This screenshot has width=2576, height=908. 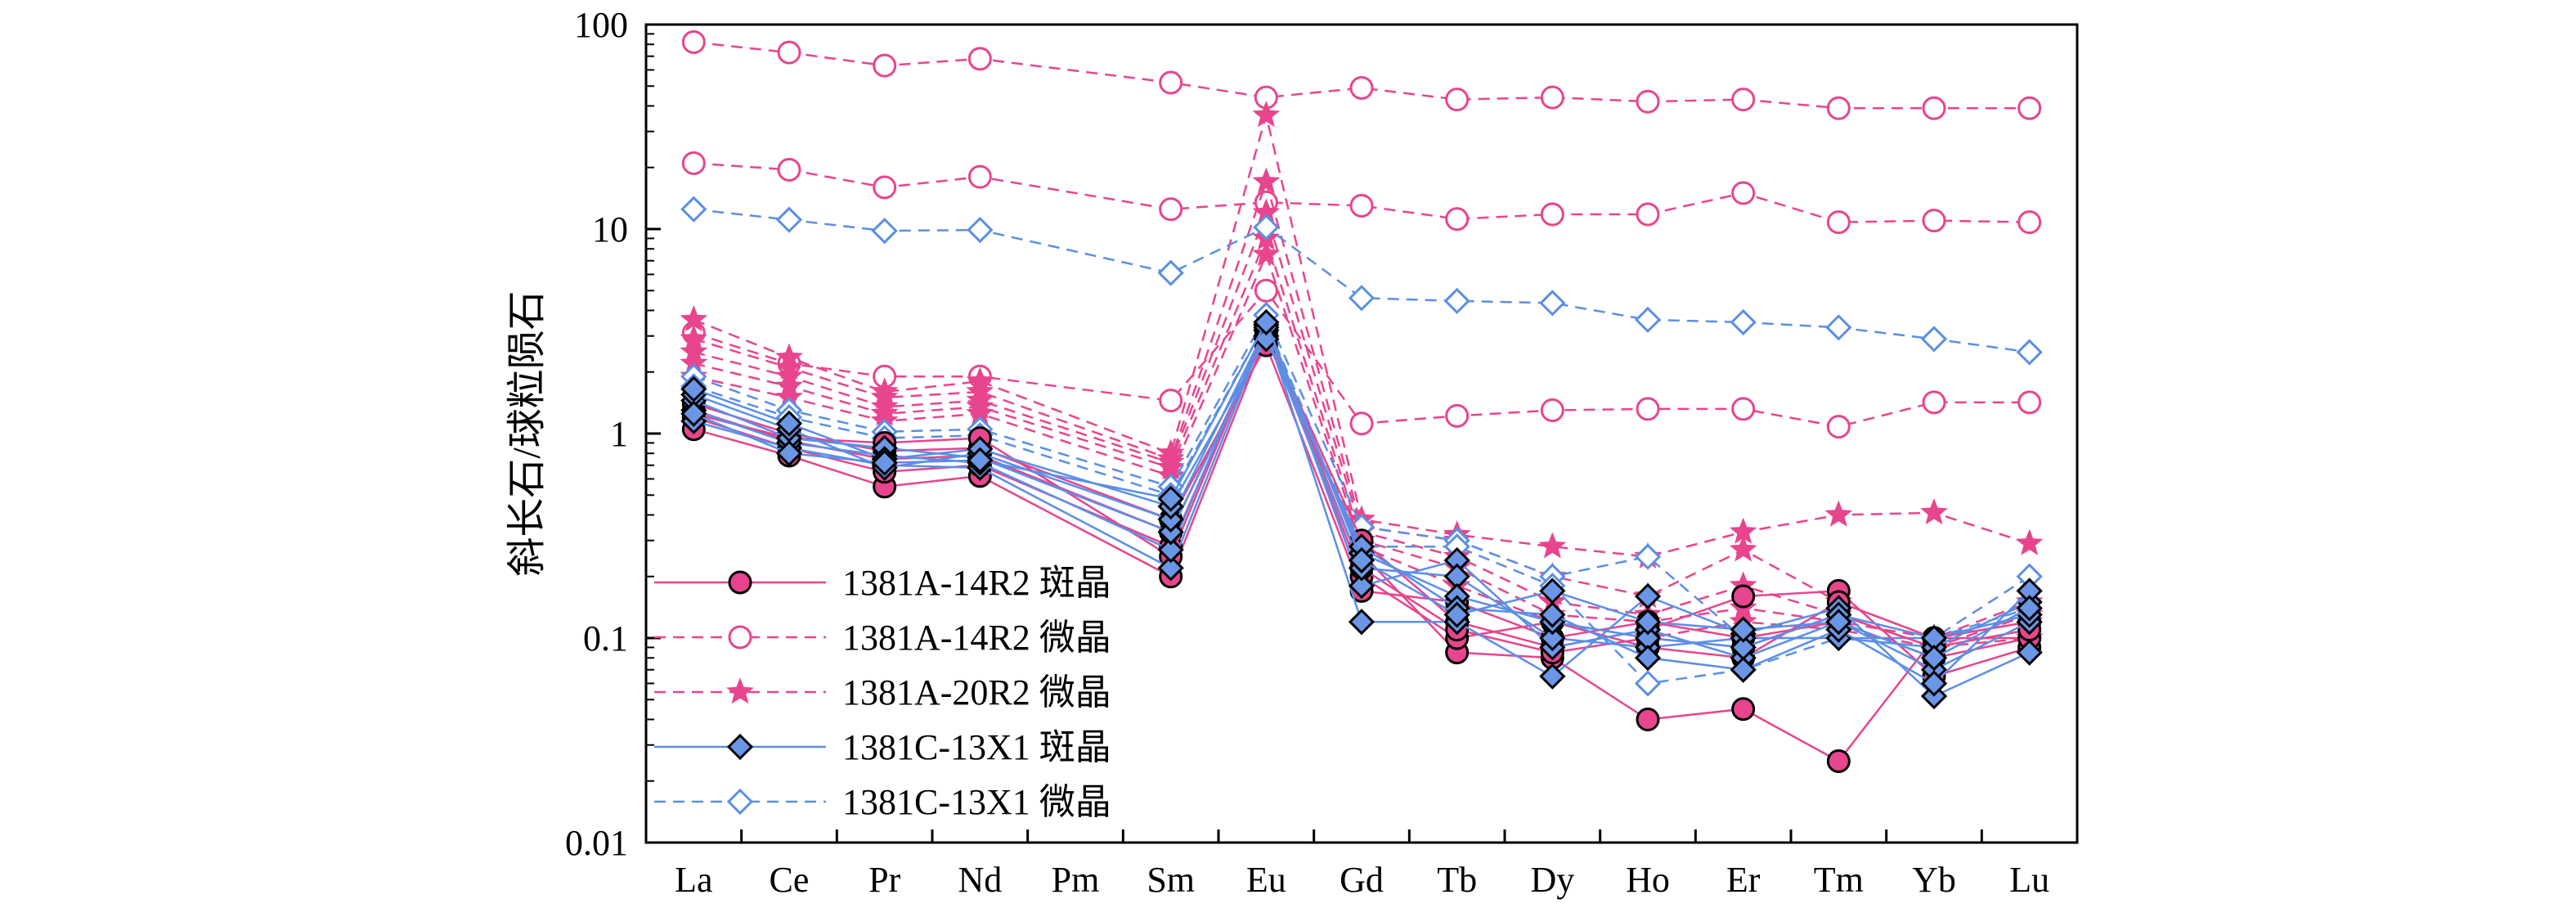 I want to click on x-tick-label: Sm, so click(x=1171, y=880).